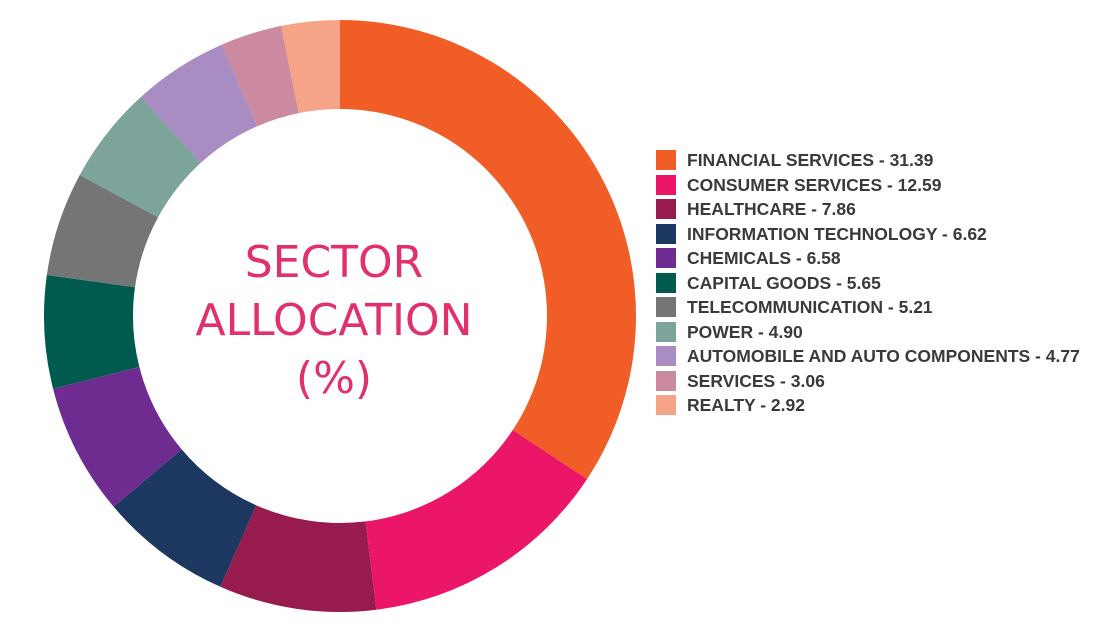 This screenshot has width=1103, height=629. Describe the element at coordinates (334, 378) in the screenshot. I see `chart-title-line-3: (%)` at that location.